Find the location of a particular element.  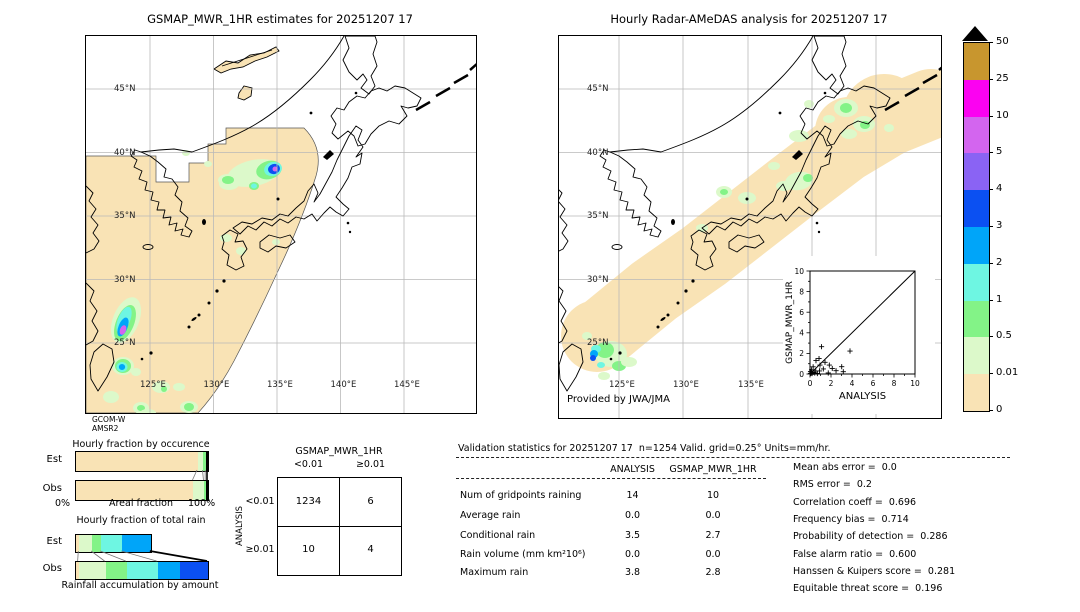

inset-y-tick: 8 is located at coordinates (801, 291).